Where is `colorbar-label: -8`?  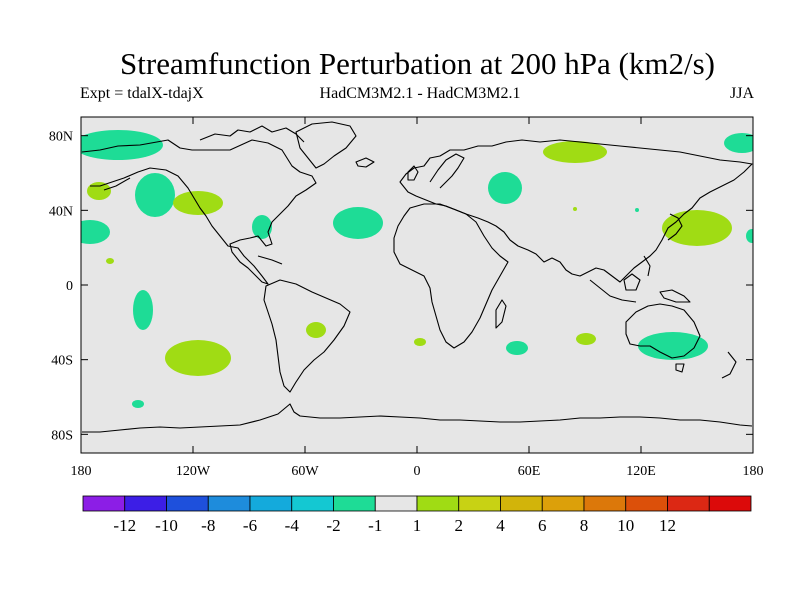 colorbar-label: -8 is located at coordinates (208, 525).